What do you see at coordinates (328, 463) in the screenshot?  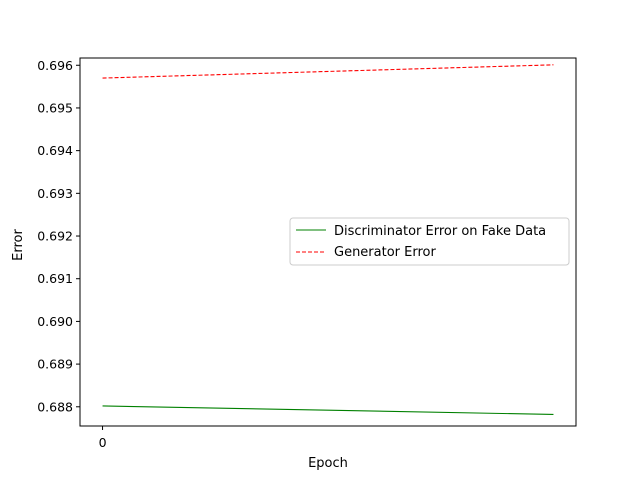 I see `x-axis-title: Epoch` at bounding box center [328, 463].